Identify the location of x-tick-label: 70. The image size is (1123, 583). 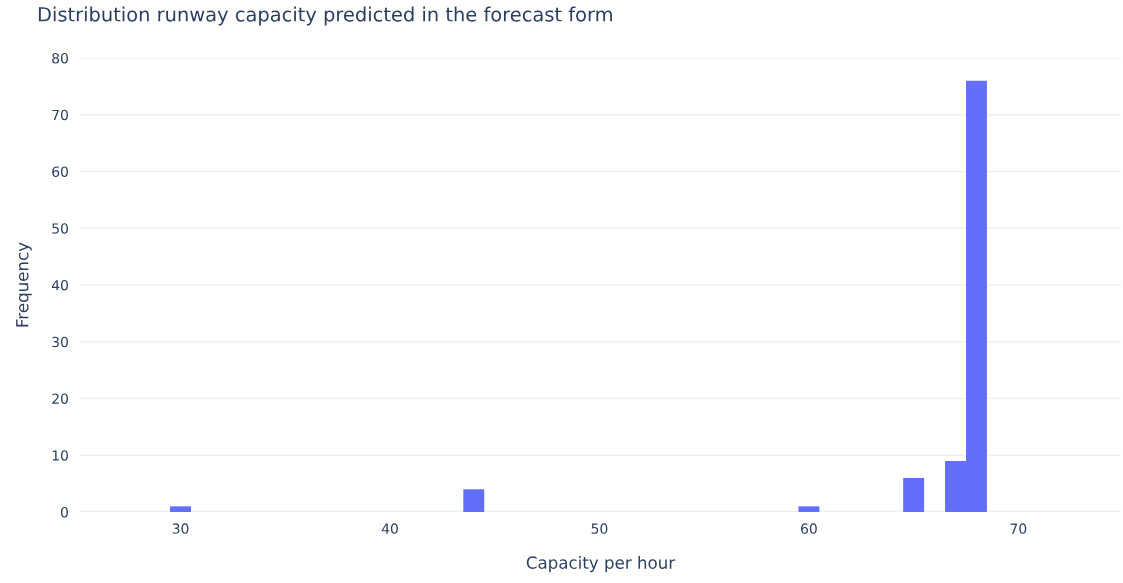
(1018, 528).